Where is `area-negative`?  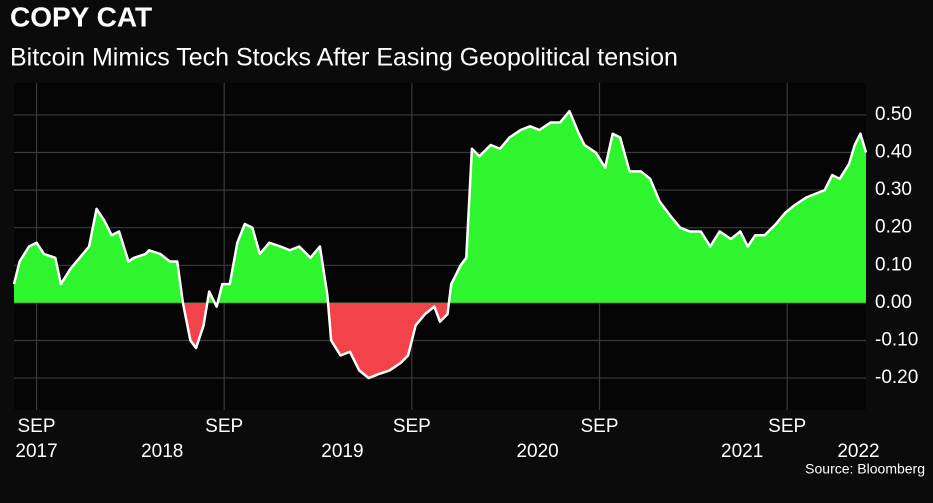 area-negative is located at coordinates (315, 340).